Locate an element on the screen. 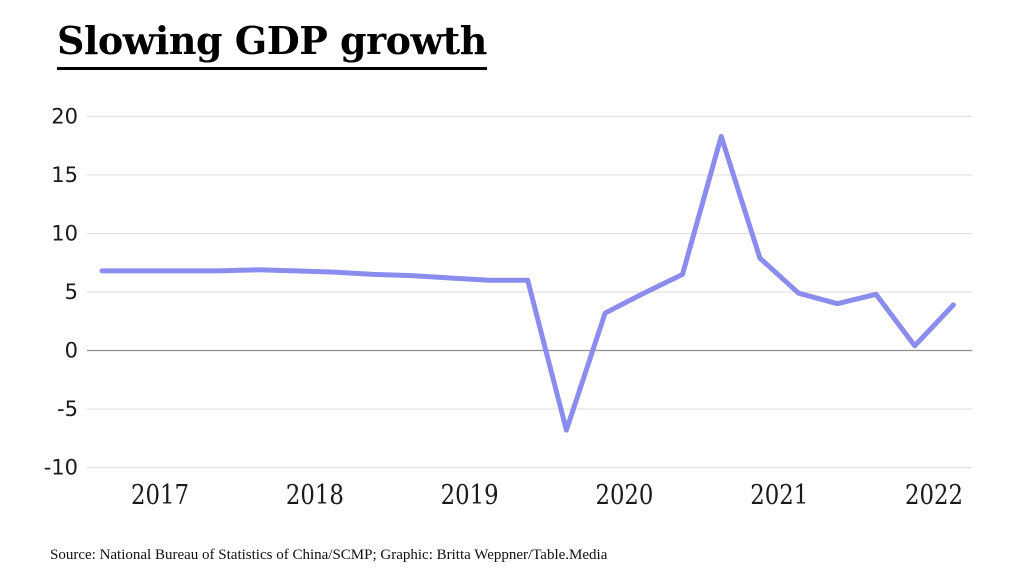 This screenshot has height=576, width=1024. y-axis-tick-label: 0 is located at coordinates (71, 351).